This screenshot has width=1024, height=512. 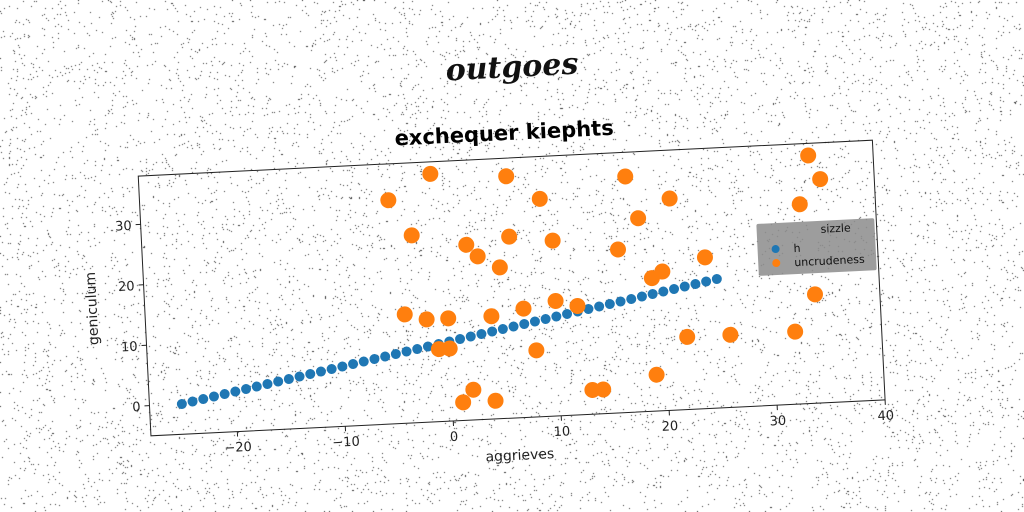 What do you see at coordinates (93, 309) in the screenshot?
I see `y-axis-label: geniculum` at bounding box center [93, 309].